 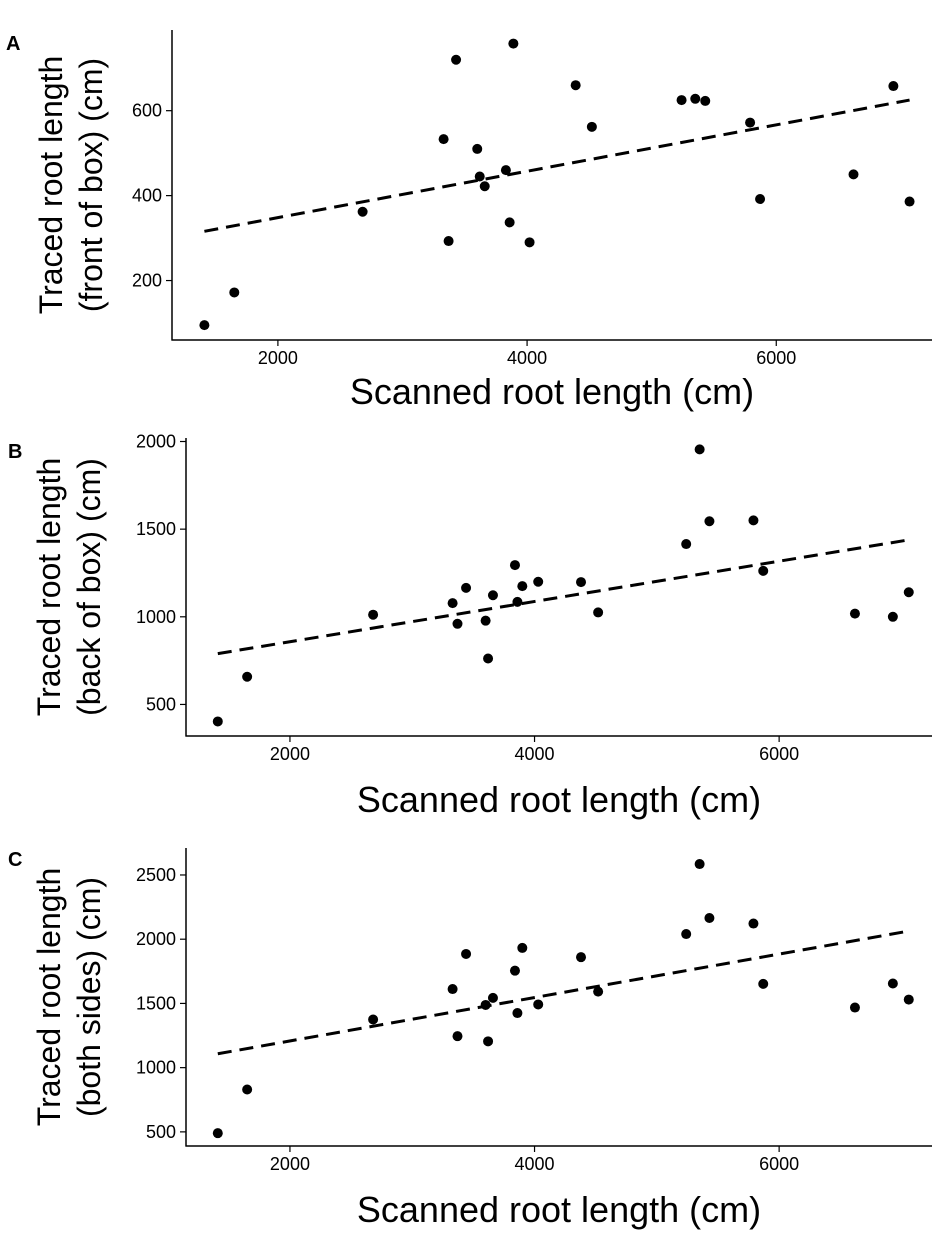 I want to click on panel-a-y-axis-label-line1: Traced root length, so click(x=51, y=185).